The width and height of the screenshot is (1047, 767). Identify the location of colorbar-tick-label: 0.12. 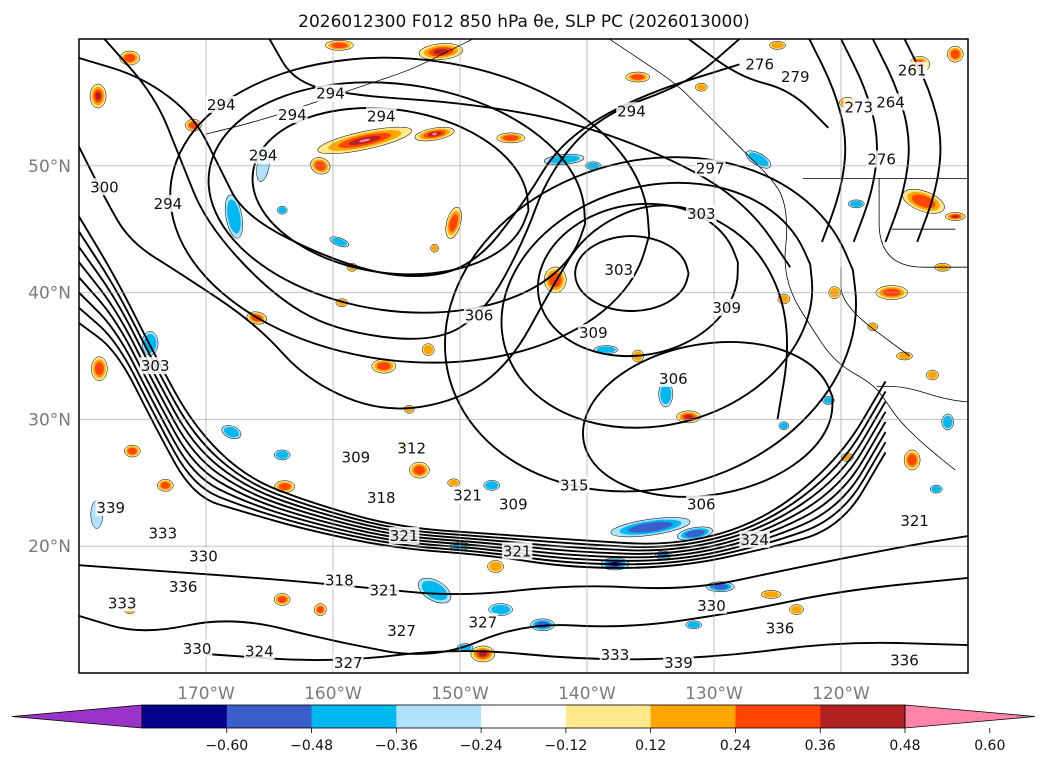
(650, 746).